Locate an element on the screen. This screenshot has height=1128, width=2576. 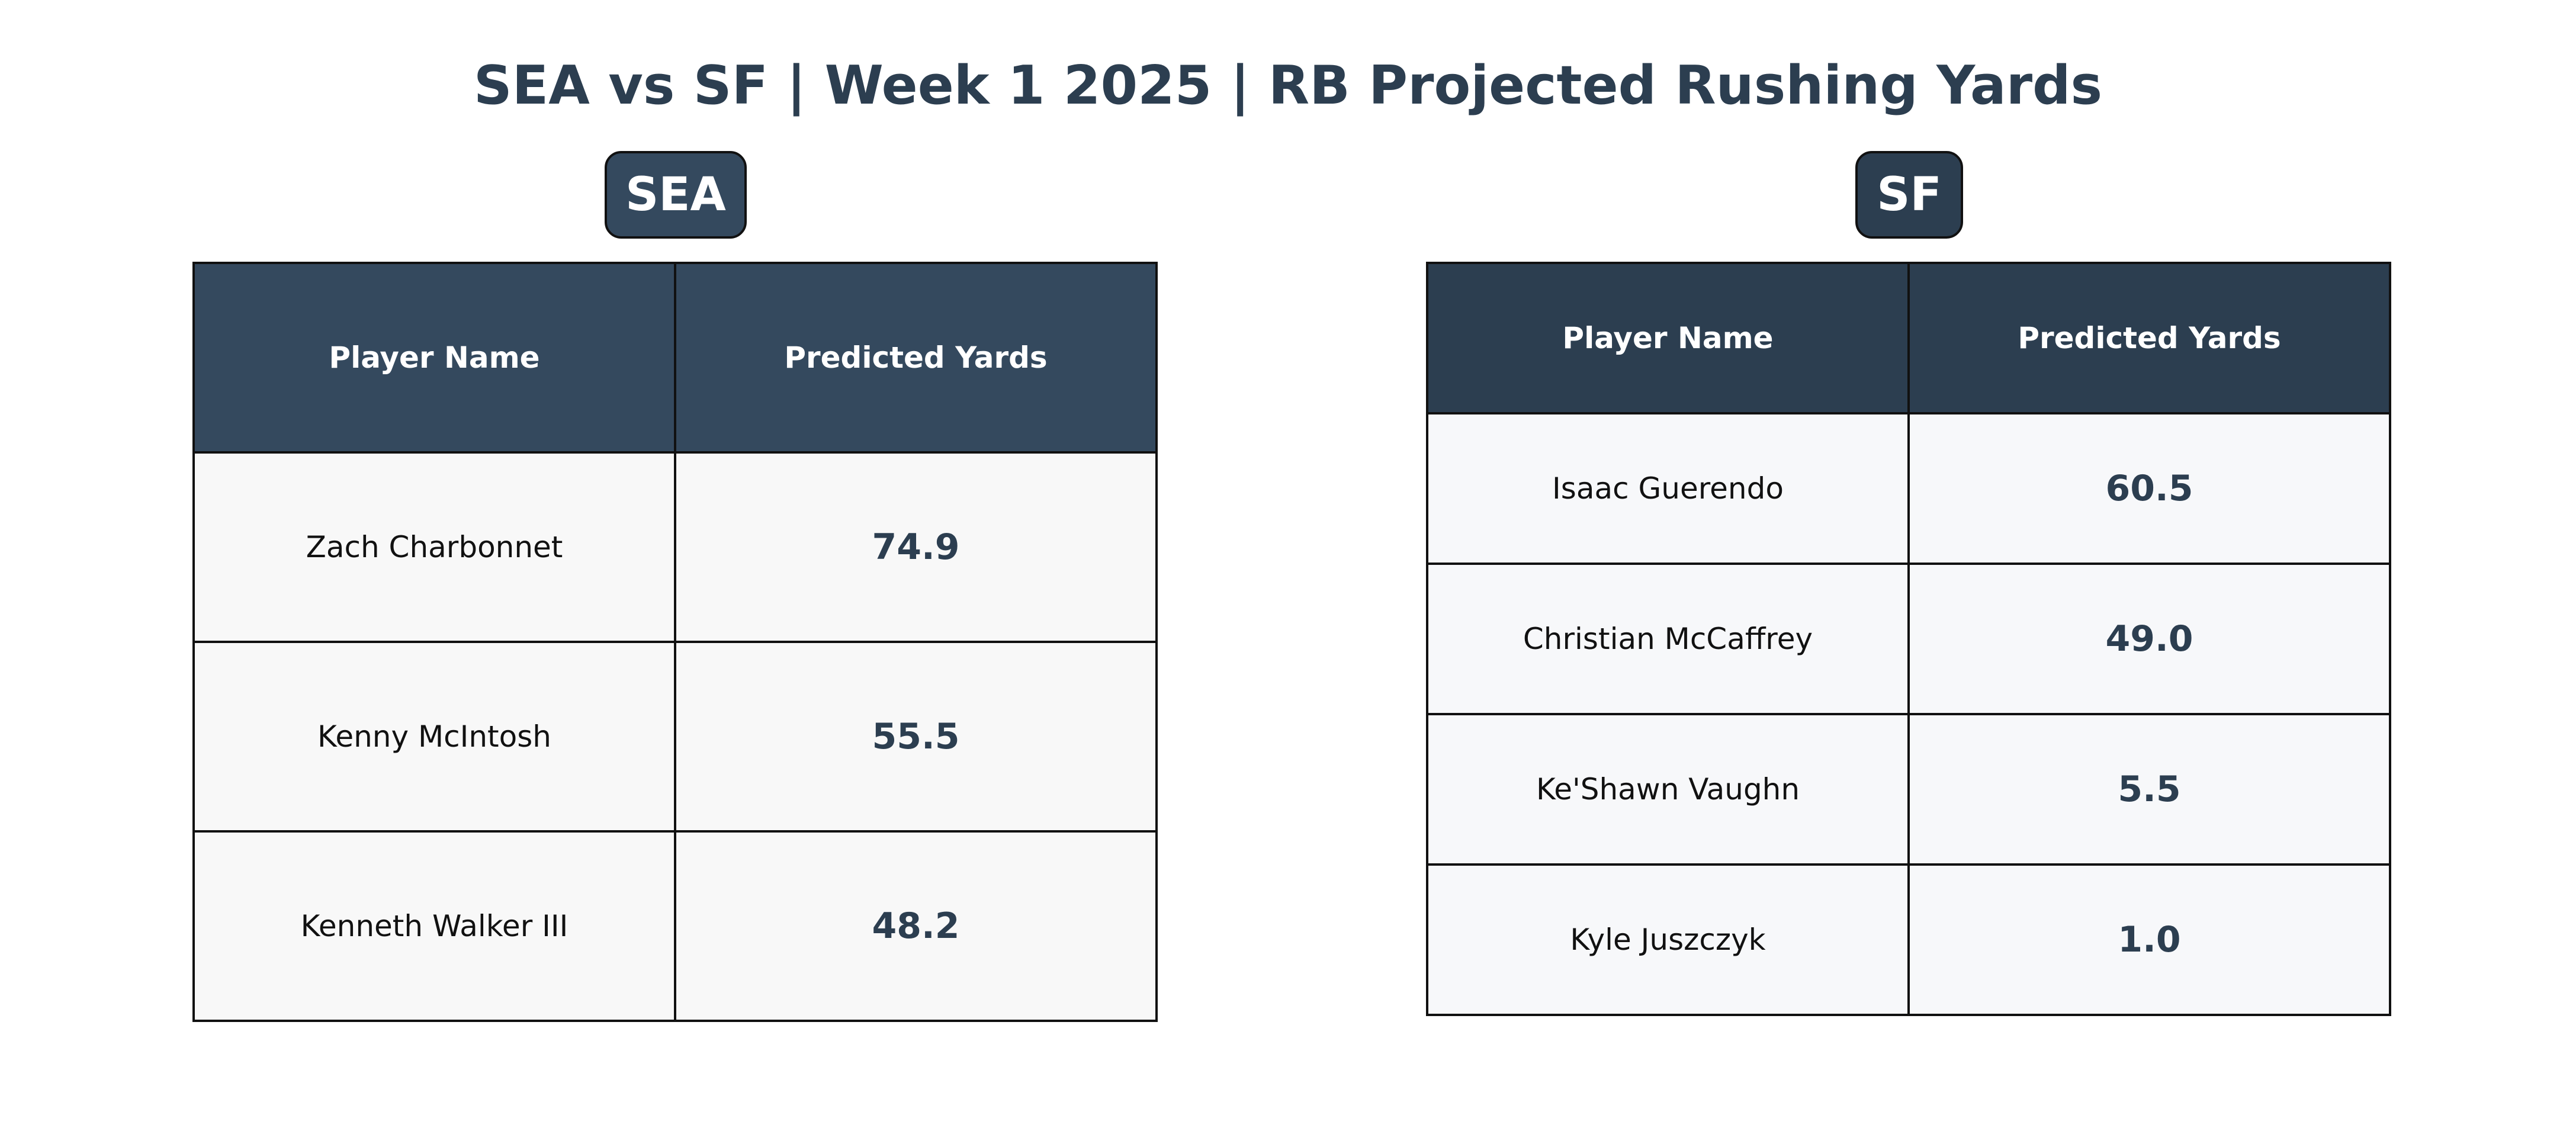
player-name-cell: Zach Charbonnet is located at coordinates (434, 547).